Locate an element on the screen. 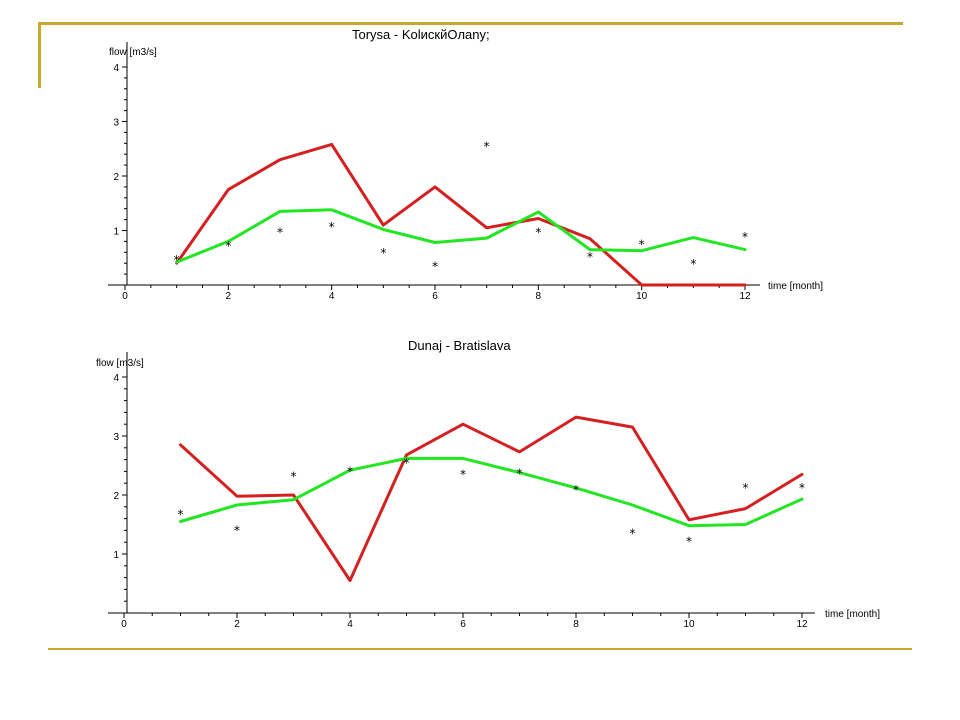  slide-top-rule is located at coordinates (471, 23).